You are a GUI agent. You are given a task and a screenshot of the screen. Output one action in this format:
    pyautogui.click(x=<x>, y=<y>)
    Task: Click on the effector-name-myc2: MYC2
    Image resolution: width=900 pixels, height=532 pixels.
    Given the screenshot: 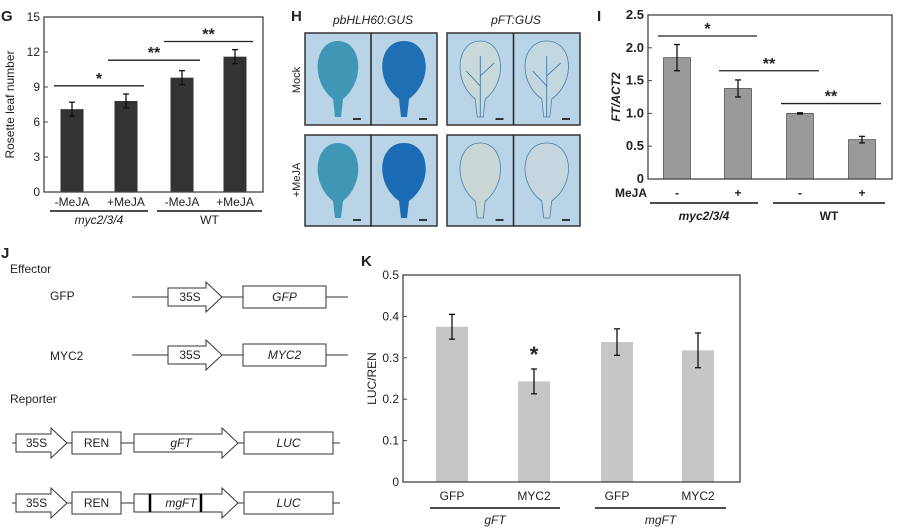 What is the action you would take?
    pyautogui.click(x=67, y=356)
    